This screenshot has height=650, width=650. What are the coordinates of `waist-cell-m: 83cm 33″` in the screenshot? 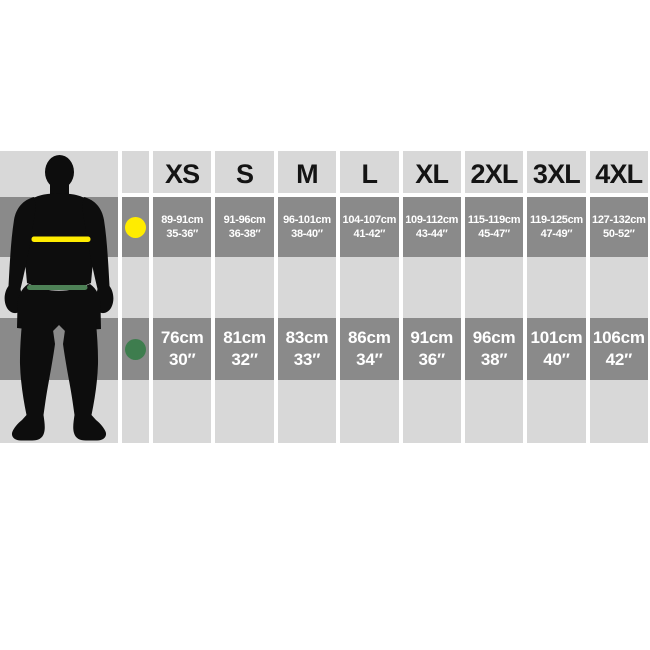 It's located at (307, 349).